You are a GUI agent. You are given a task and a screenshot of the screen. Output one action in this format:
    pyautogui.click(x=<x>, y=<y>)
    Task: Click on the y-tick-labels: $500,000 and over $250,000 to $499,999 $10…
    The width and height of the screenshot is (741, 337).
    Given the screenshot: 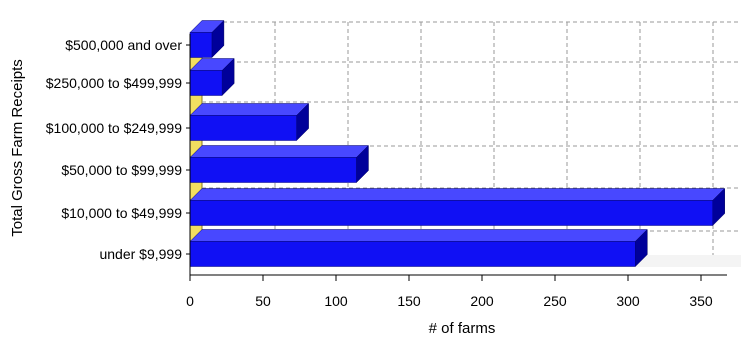 What is the action you would take?
    pyautogui.click(x=114, y=149)
    